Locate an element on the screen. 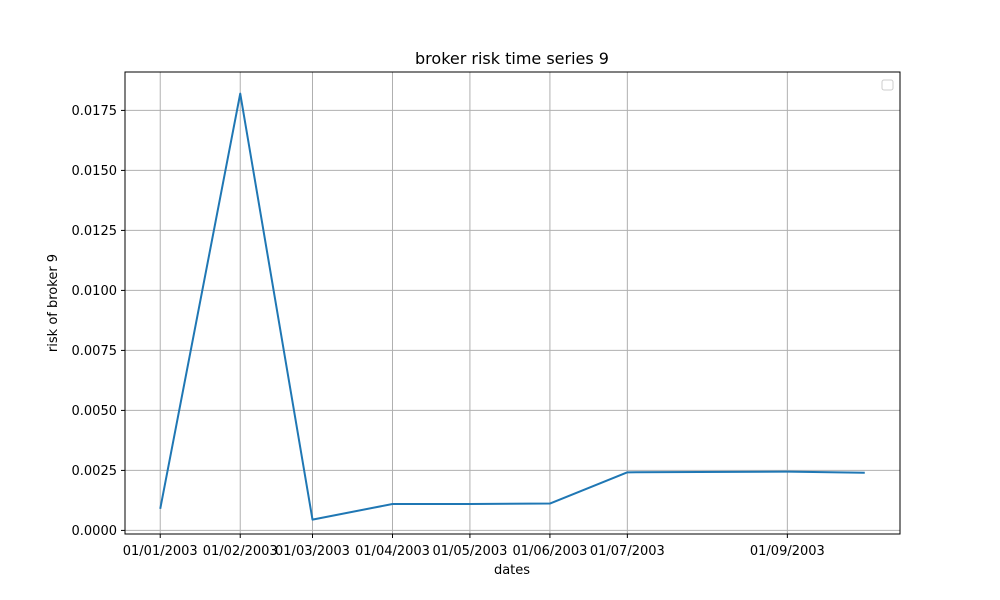  chart-title: broker risk time series 9 is located at coordinates (512, 58).